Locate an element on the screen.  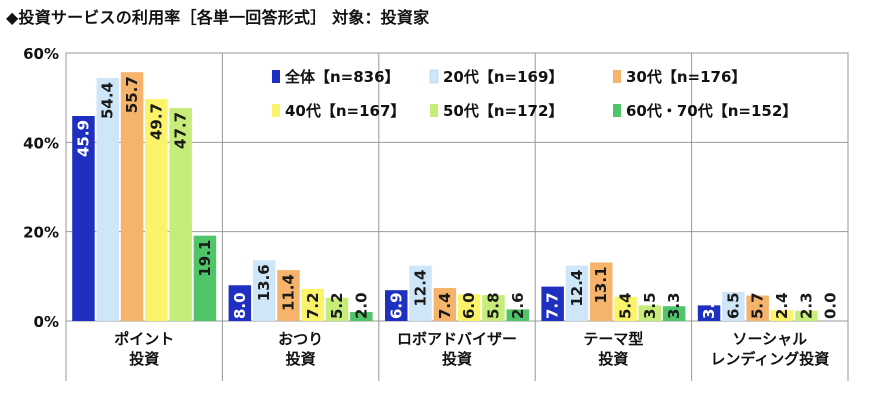
data-label: 2.0 is located at coordinates (361, 305).